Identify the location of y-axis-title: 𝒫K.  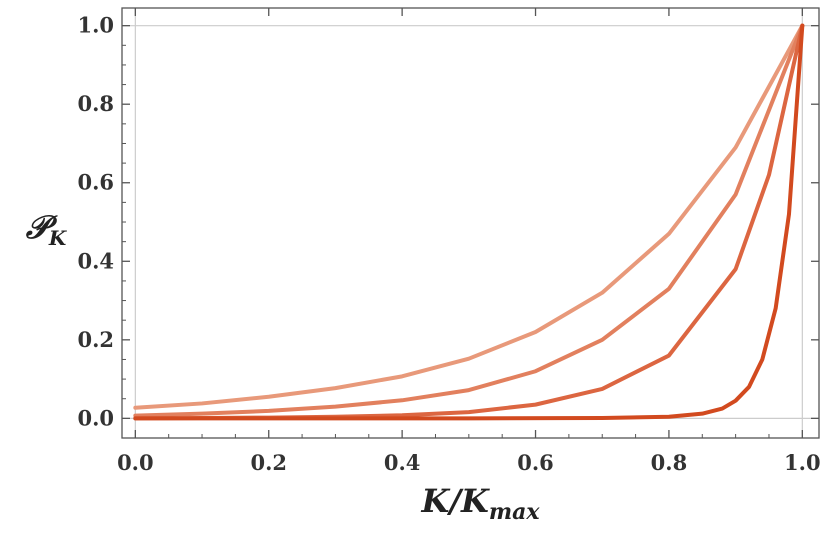
(47, 229).